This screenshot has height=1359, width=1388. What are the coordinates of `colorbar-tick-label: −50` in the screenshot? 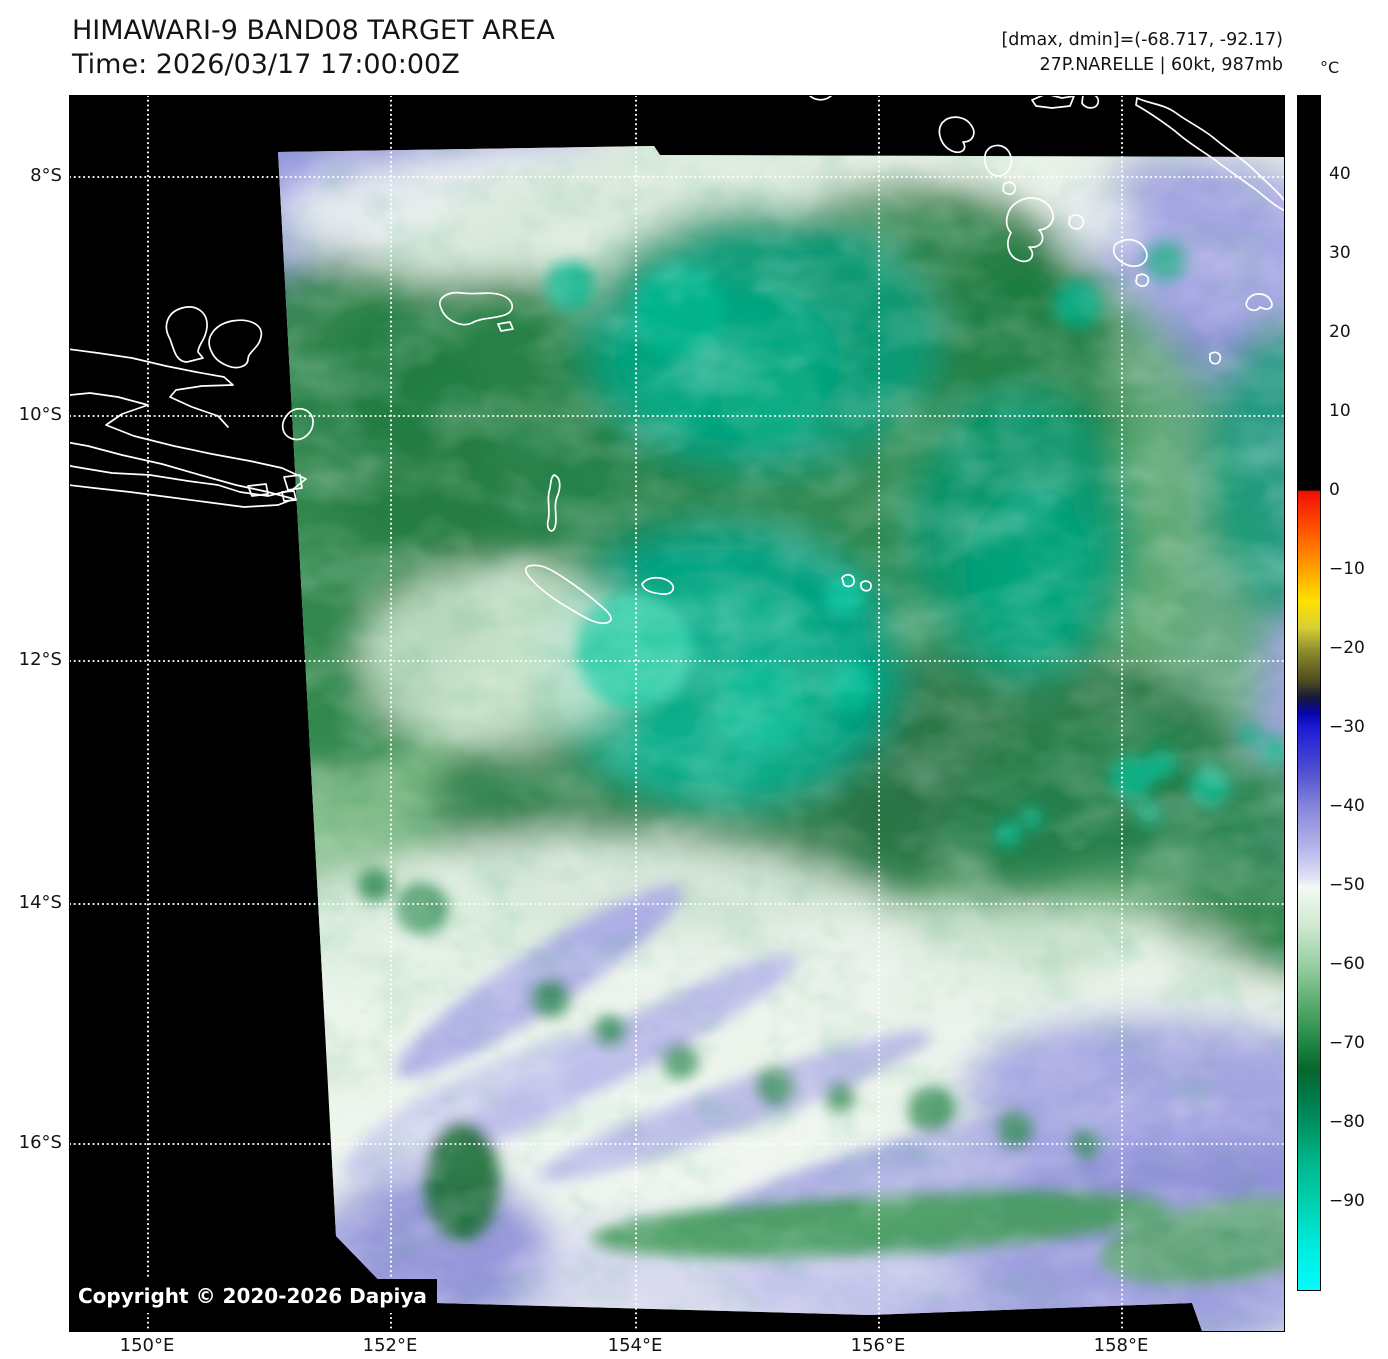 It's located at (1347, 885).